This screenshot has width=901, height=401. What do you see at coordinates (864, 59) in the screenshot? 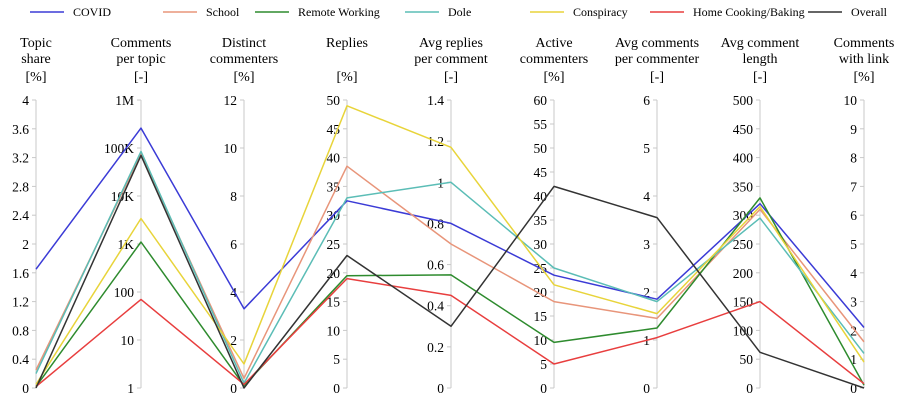
I see `axis-title-line: with link` at bounding box center [864, 59].